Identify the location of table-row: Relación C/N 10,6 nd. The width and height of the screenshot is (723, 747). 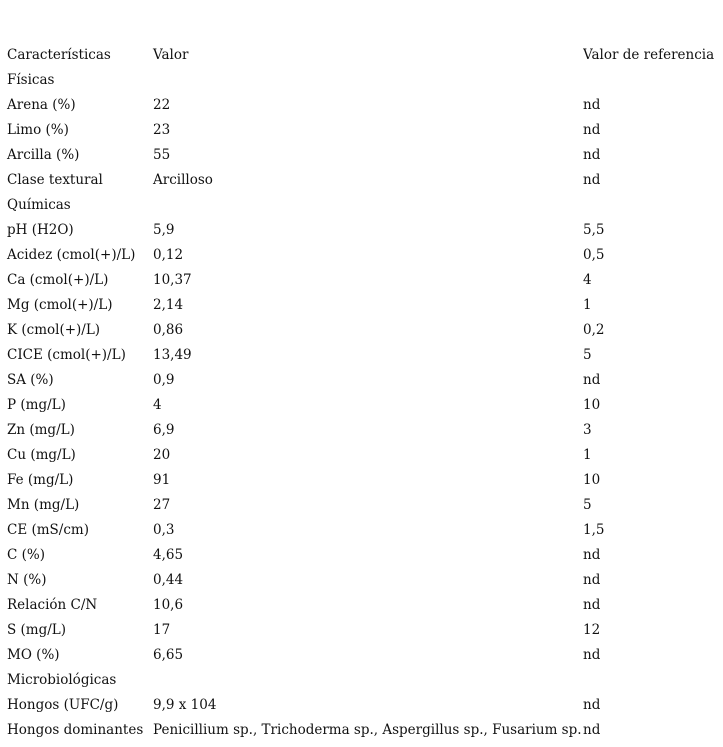
(365, 605).